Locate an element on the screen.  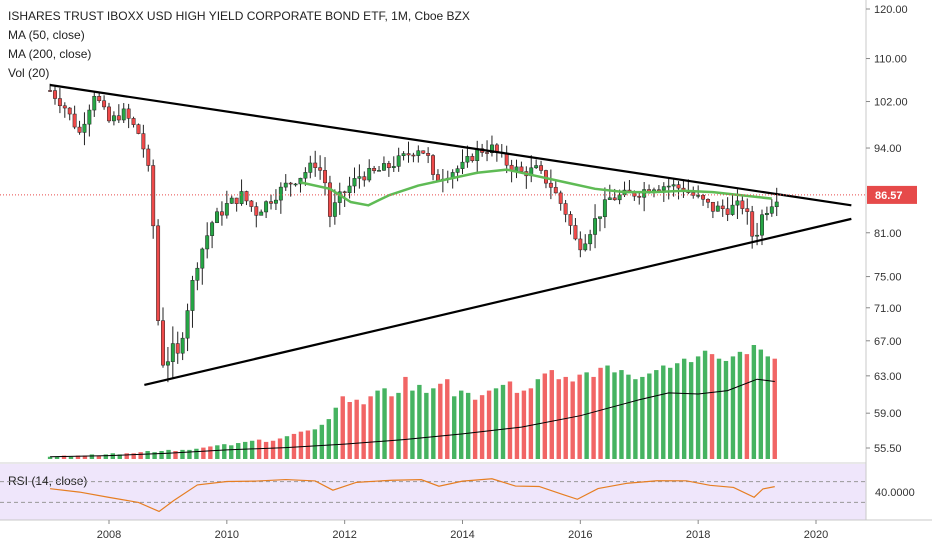
rsi-pane is located at coordinates (433, 492).